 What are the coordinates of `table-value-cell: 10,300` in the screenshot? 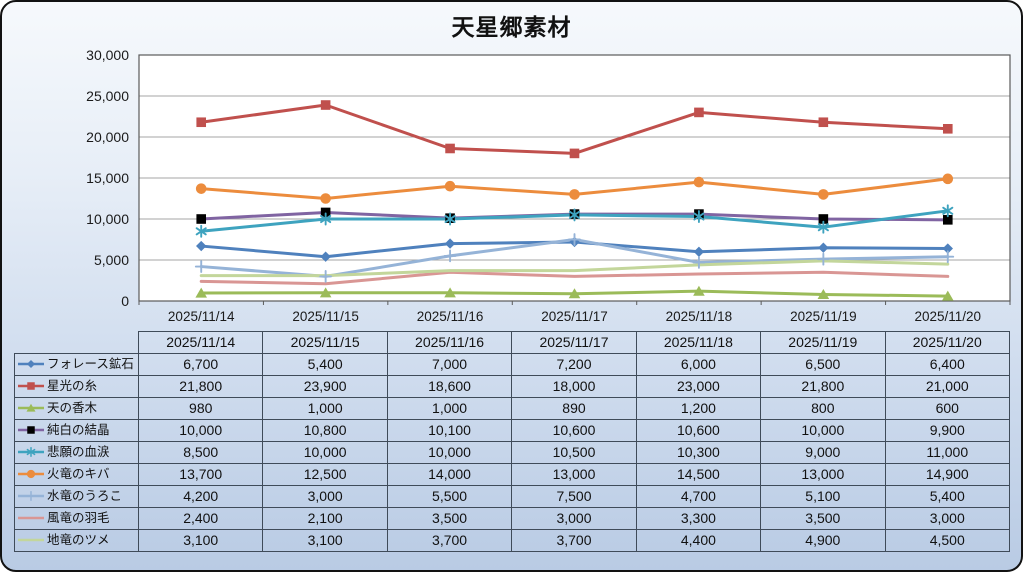 It's located at (698, 452).